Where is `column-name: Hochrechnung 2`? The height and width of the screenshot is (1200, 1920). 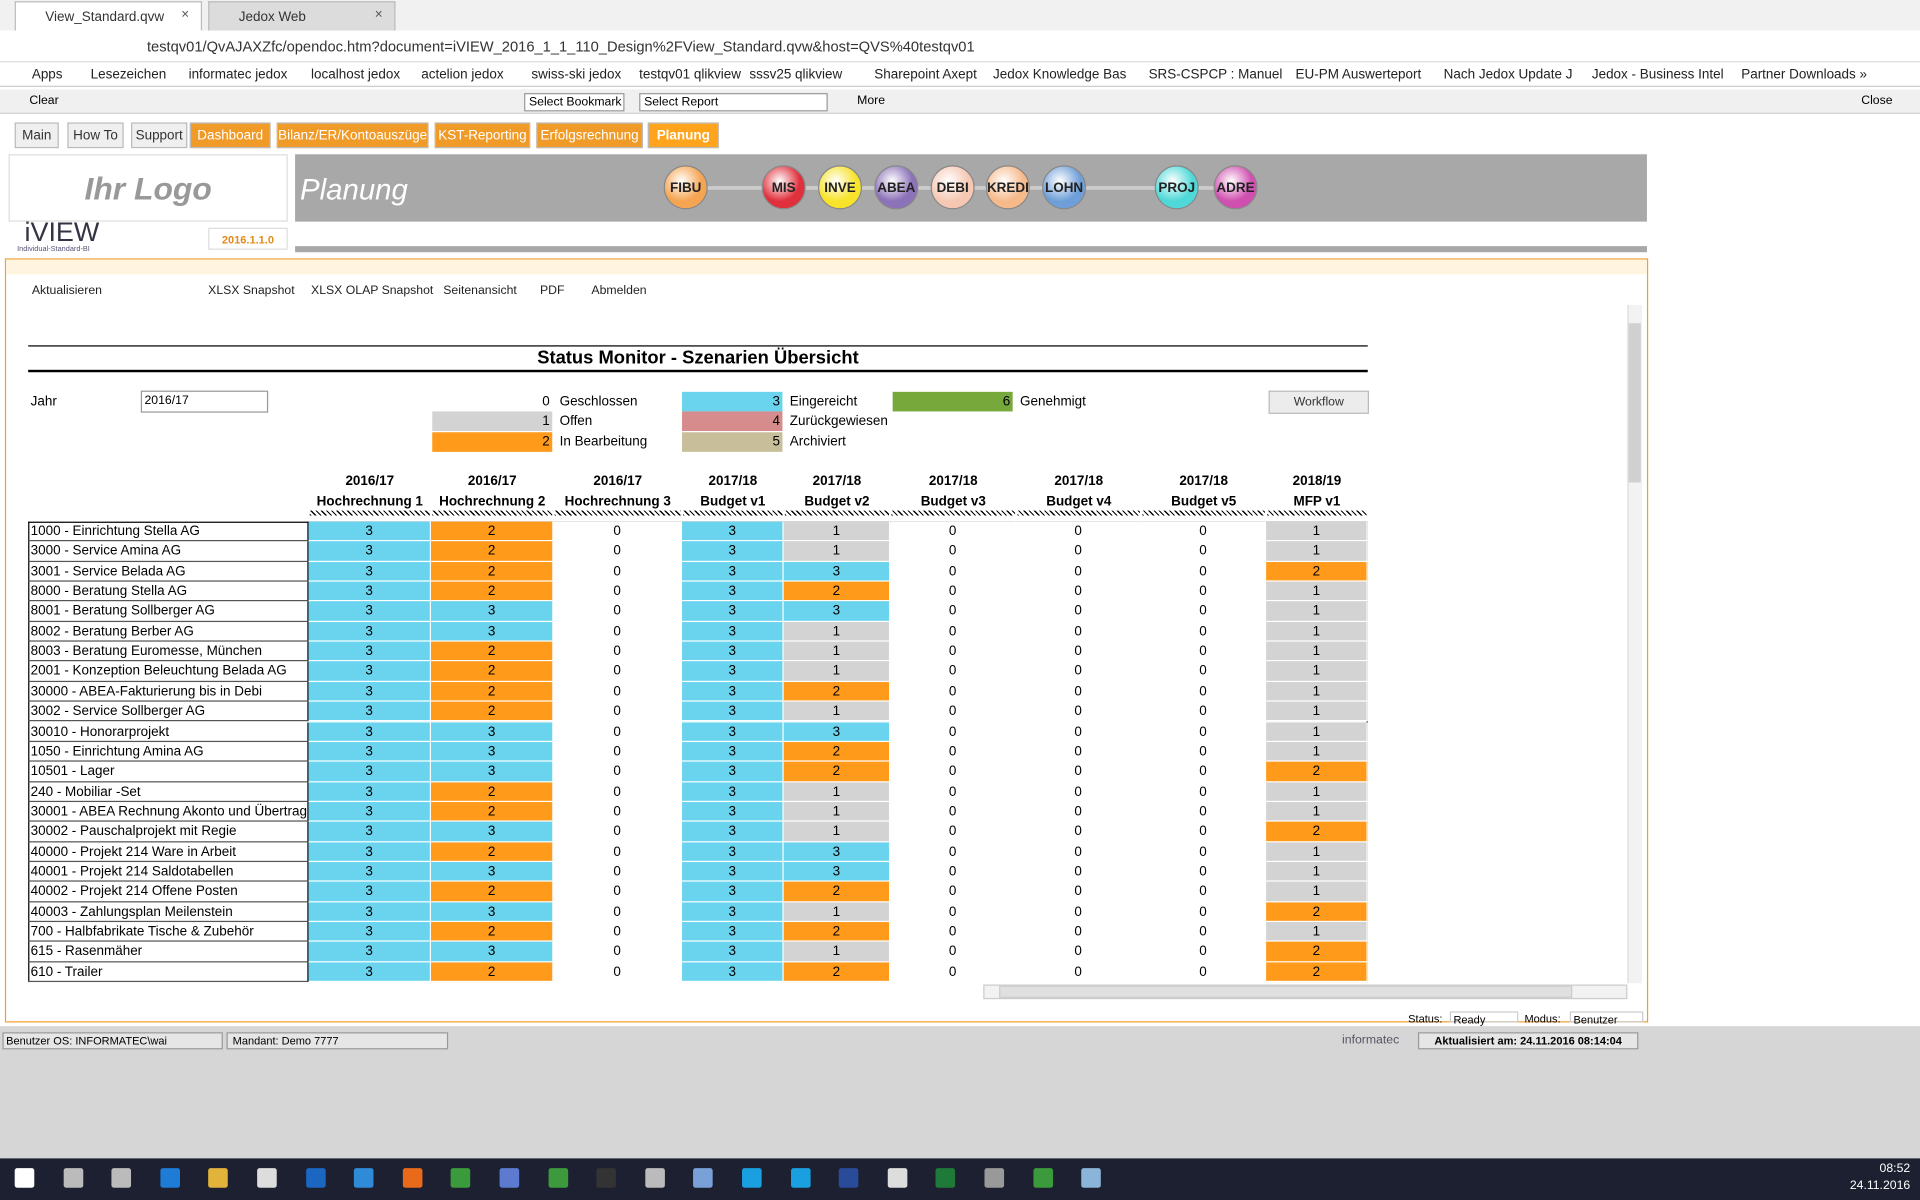
column-name: Hochrechnung 2 is located at coordinates (492, 502).